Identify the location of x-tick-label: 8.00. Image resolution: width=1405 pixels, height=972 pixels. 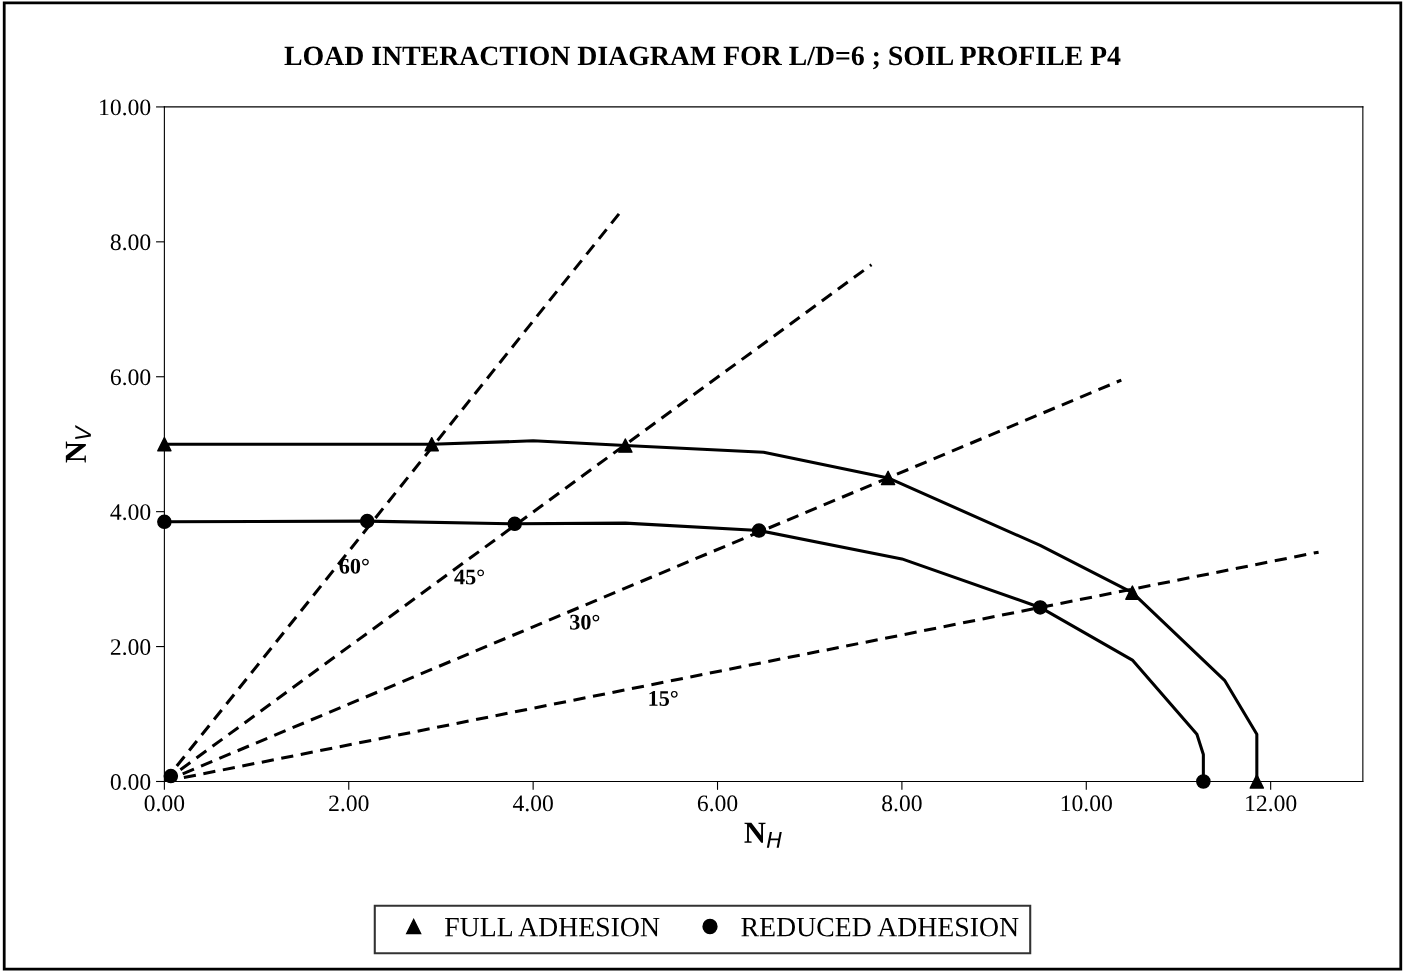
(902, 803).